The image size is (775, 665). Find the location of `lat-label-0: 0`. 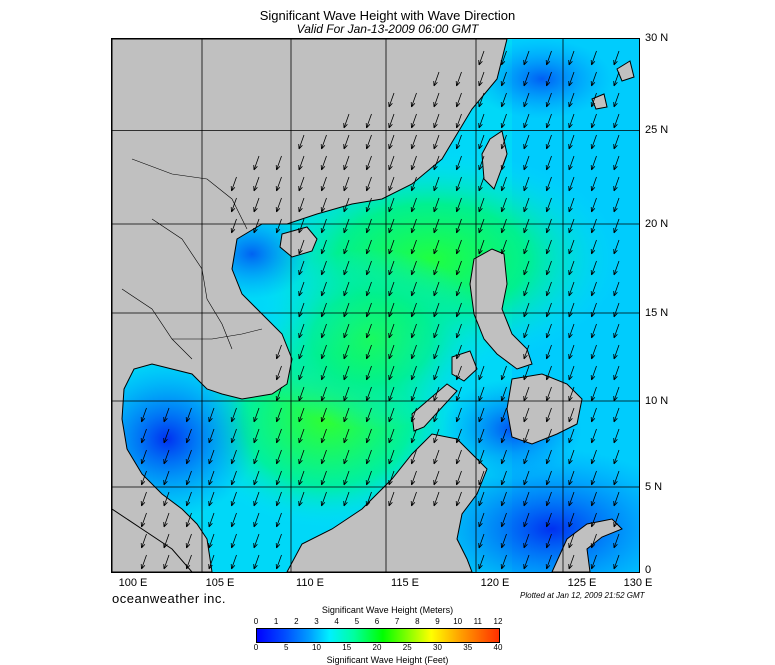

lat-label-0: 0 is located at coordinates (648, 570).